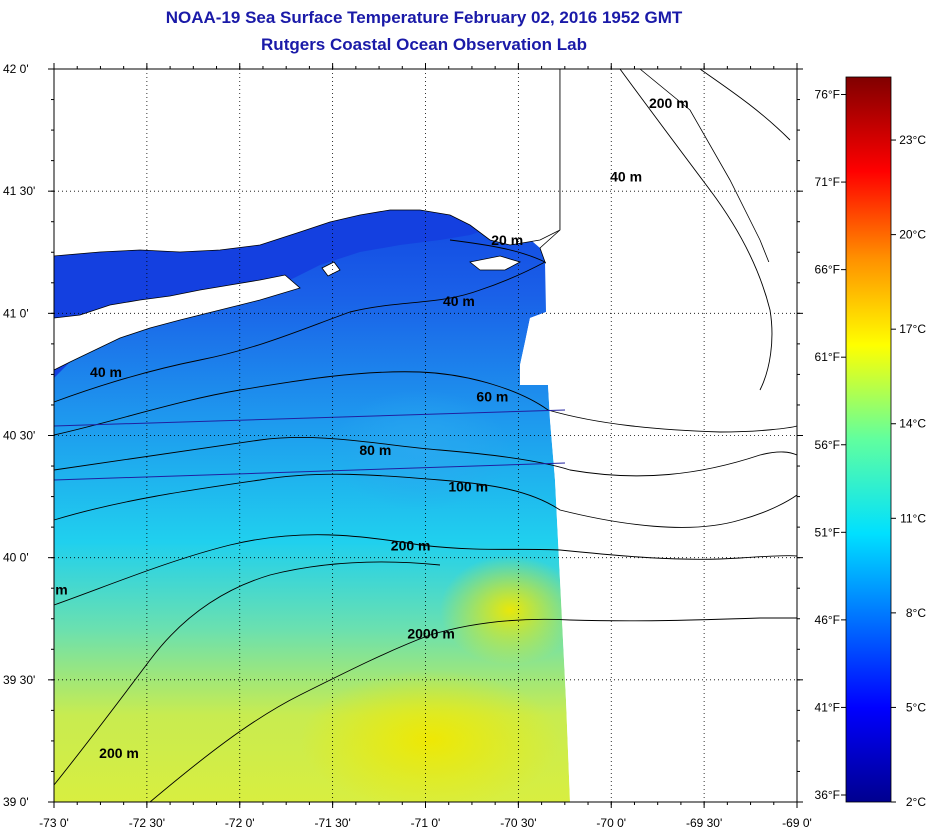 This screenshot has width=928, height=840. I want to click on contour-80m, so click(425, 457).